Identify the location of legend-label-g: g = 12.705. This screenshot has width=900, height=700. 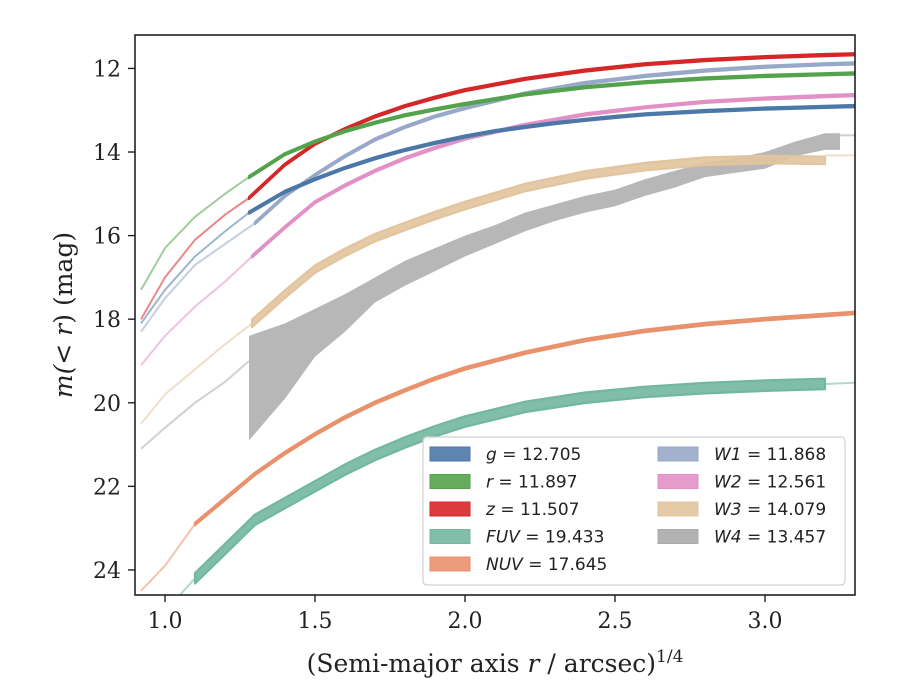
(533, 455).